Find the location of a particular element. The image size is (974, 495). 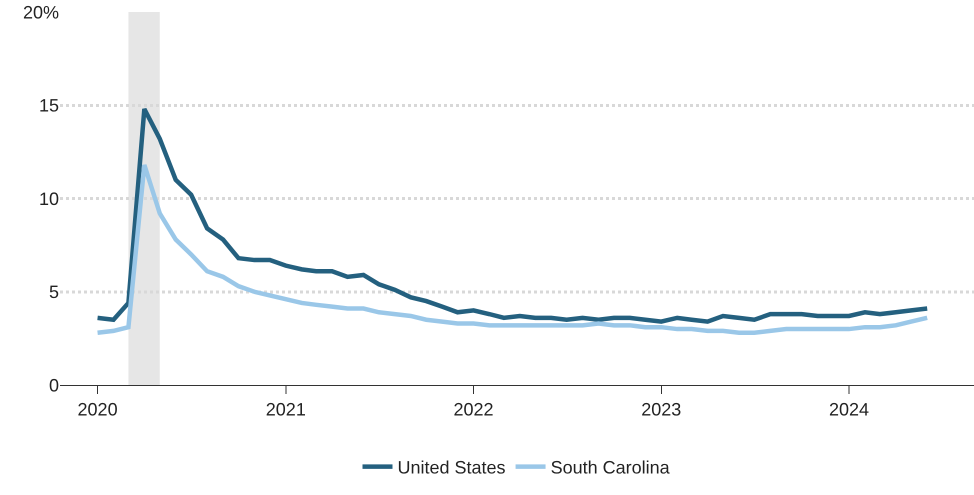

x-tick-label: 2021 is located at coordinates (286, 410).